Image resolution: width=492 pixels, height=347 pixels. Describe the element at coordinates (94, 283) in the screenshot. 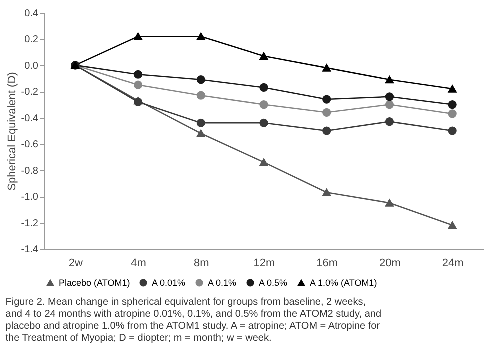

I see `legend-label: Placebo (ATOM1)` at that location.